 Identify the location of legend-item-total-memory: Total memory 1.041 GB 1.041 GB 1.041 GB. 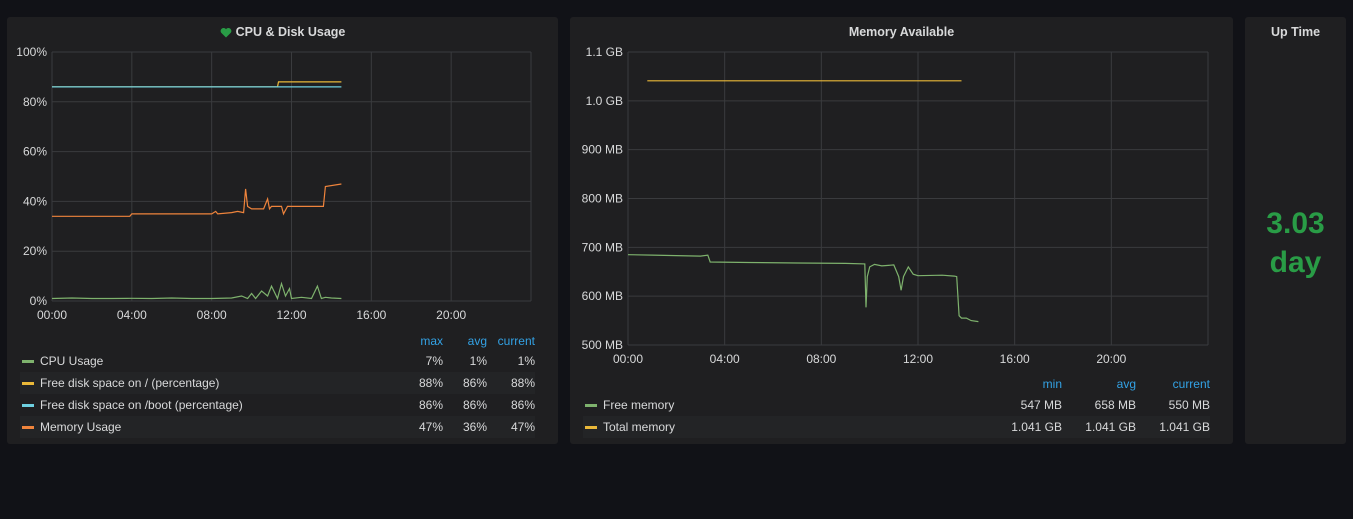
(896, 427).